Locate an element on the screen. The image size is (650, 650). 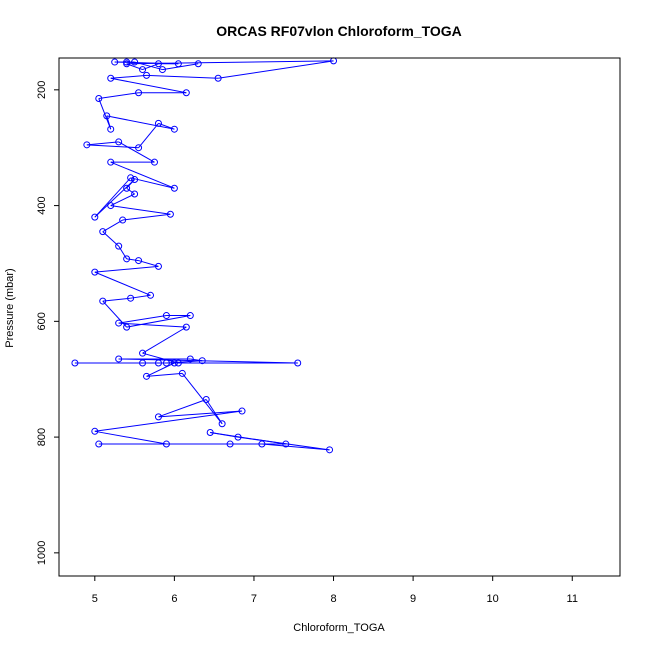
x-tick-label: 7 is located at coordinates (254, 599).